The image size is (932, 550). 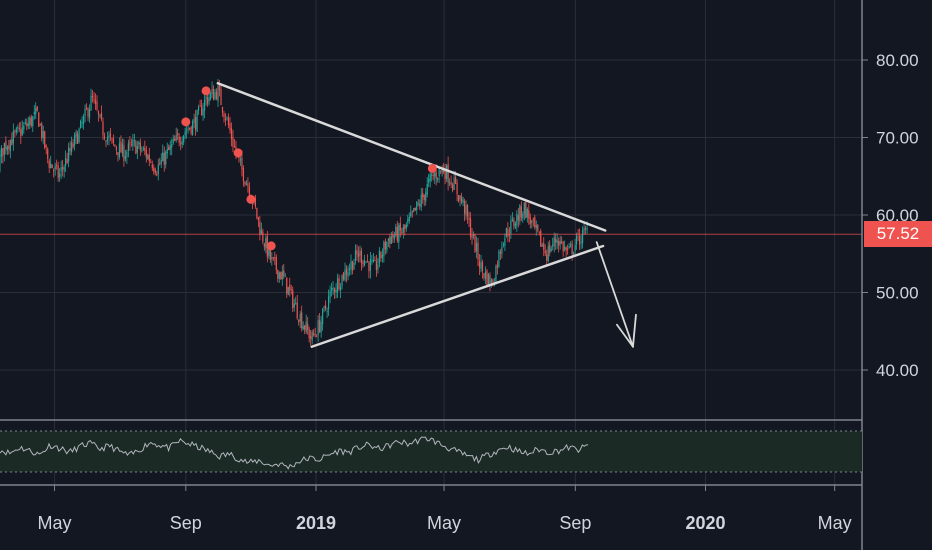 I want to click on time-axis: May Sep 2019 May Sep 2020 May, so click(x=445, y=509).